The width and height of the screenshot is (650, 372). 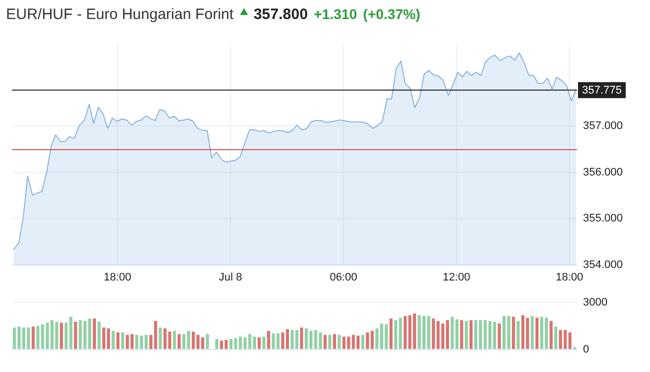 I want to click on y-tick-label: 355.000, so click(x=603, y=218).